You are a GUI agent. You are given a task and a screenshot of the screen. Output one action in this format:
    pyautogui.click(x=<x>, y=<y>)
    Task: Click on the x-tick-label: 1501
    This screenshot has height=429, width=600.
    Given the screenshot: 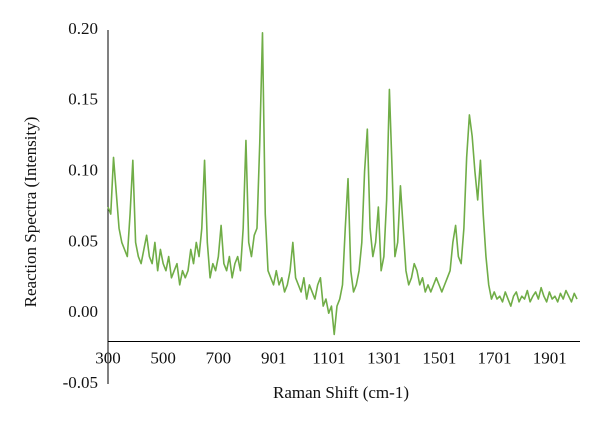 What is the action you would take?
    pyautogui.click(x=439, y=357)
    